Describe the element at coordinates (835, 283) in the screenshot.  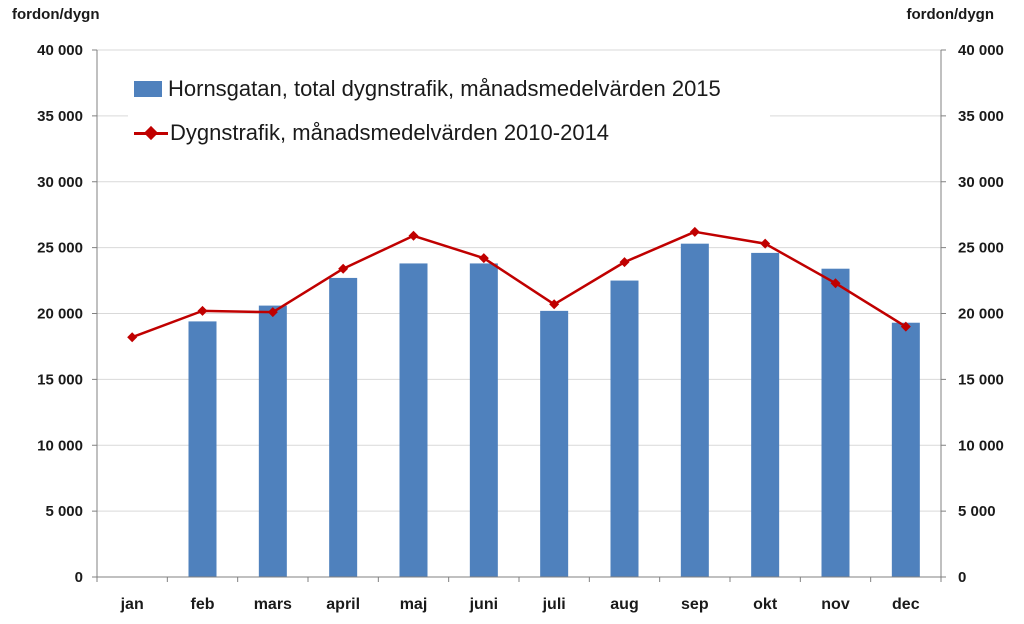
I see `line-marker-nov` at that location.